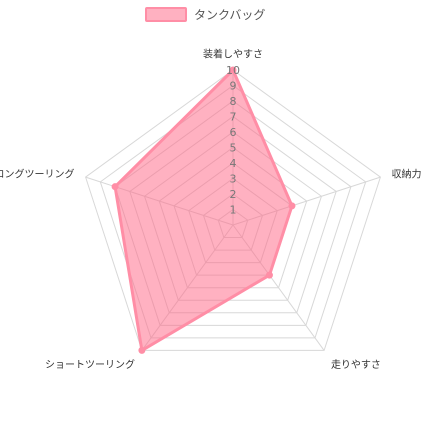 This screenshot has height=423, width=423. Describe the element at coordinates (233, 194) in the screenshot. I see `tick-label-2: 2` at that location.